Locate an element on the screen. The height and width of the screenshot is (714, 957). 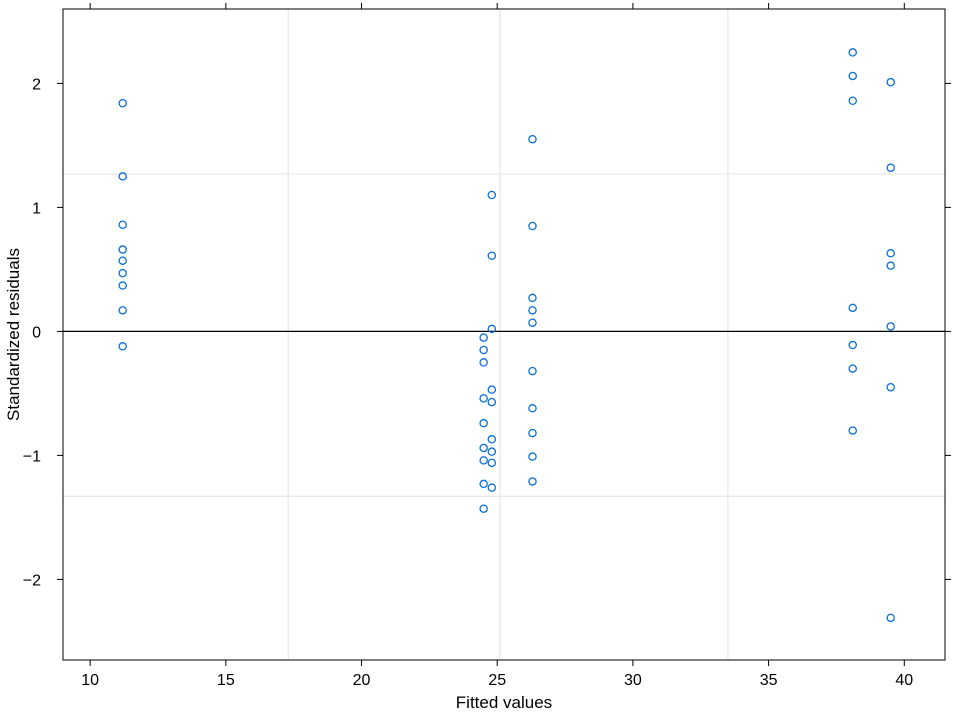
x-tick-label: 30 is located at coordinates (633, 680).